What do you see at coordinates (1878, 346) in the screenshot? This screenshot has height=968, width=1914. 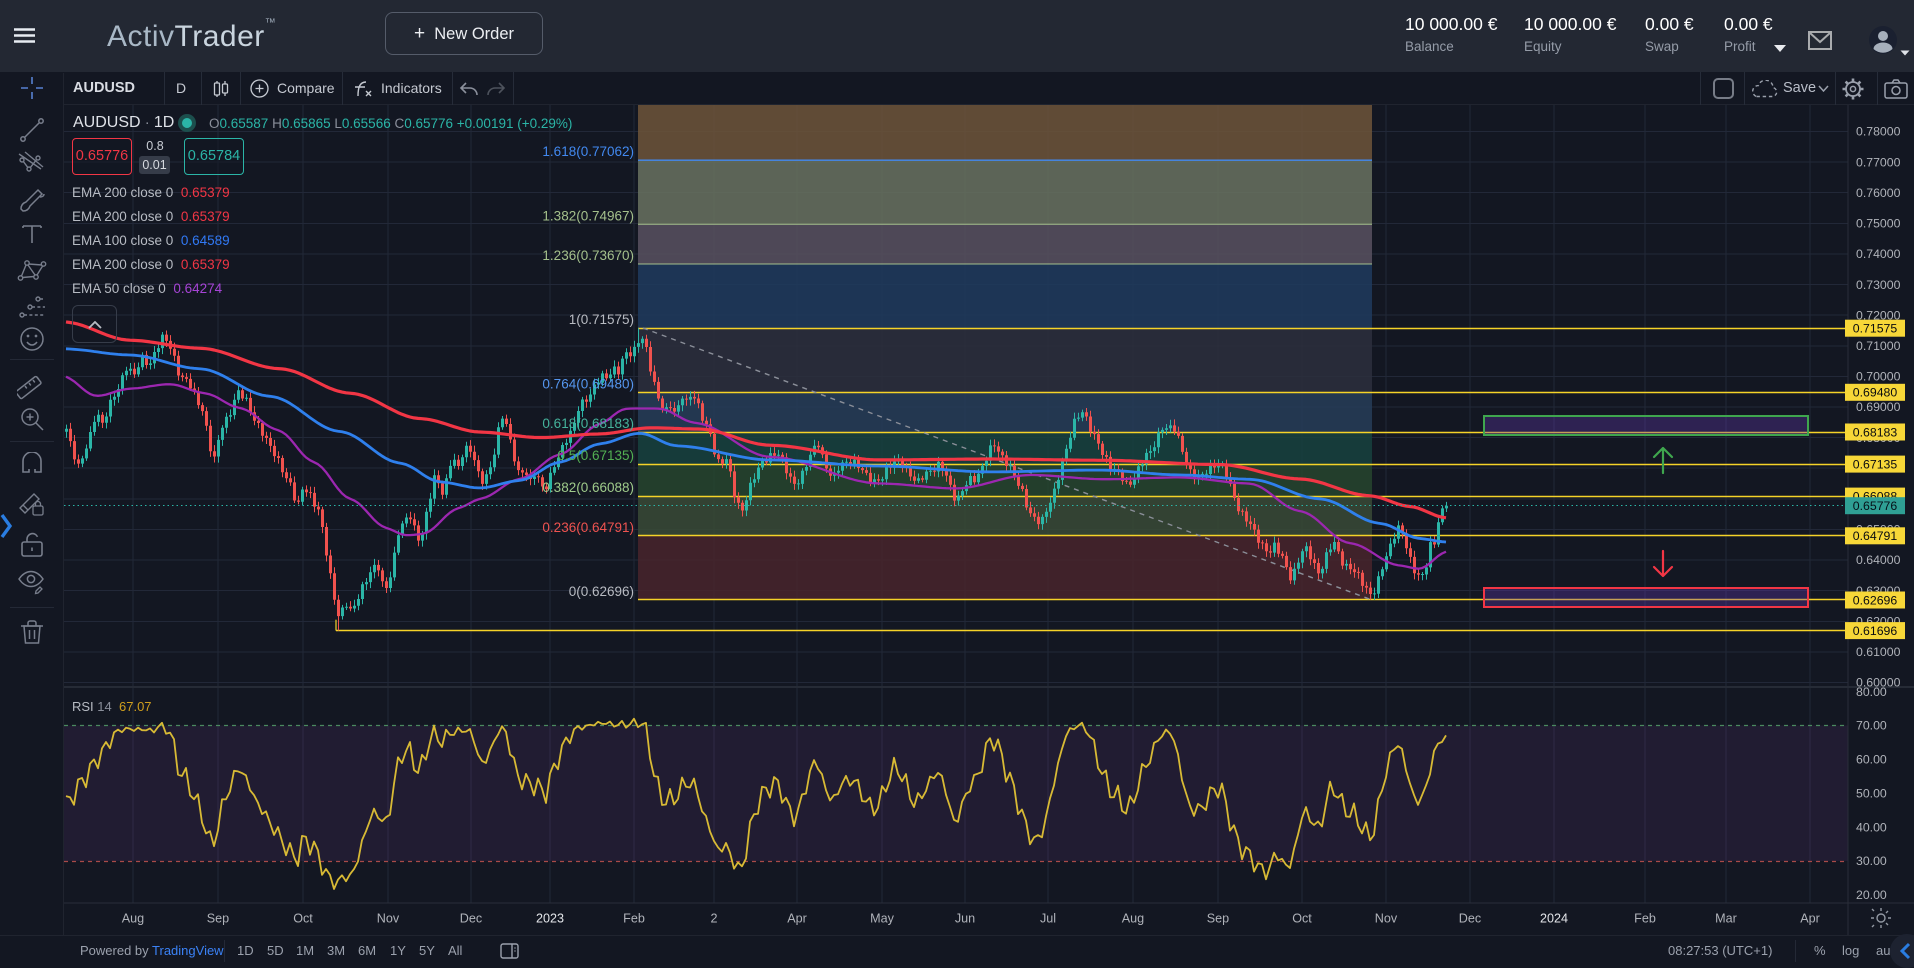 I see `svg-text: 0.71000` at bounding box center [1878, 346].